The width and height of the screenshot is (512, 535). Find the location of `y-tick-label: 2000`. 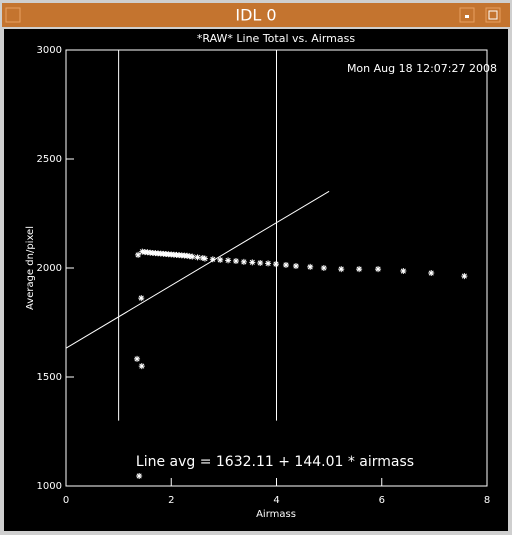

y-tick-label: 2000 is located at coordinates (49, 268).